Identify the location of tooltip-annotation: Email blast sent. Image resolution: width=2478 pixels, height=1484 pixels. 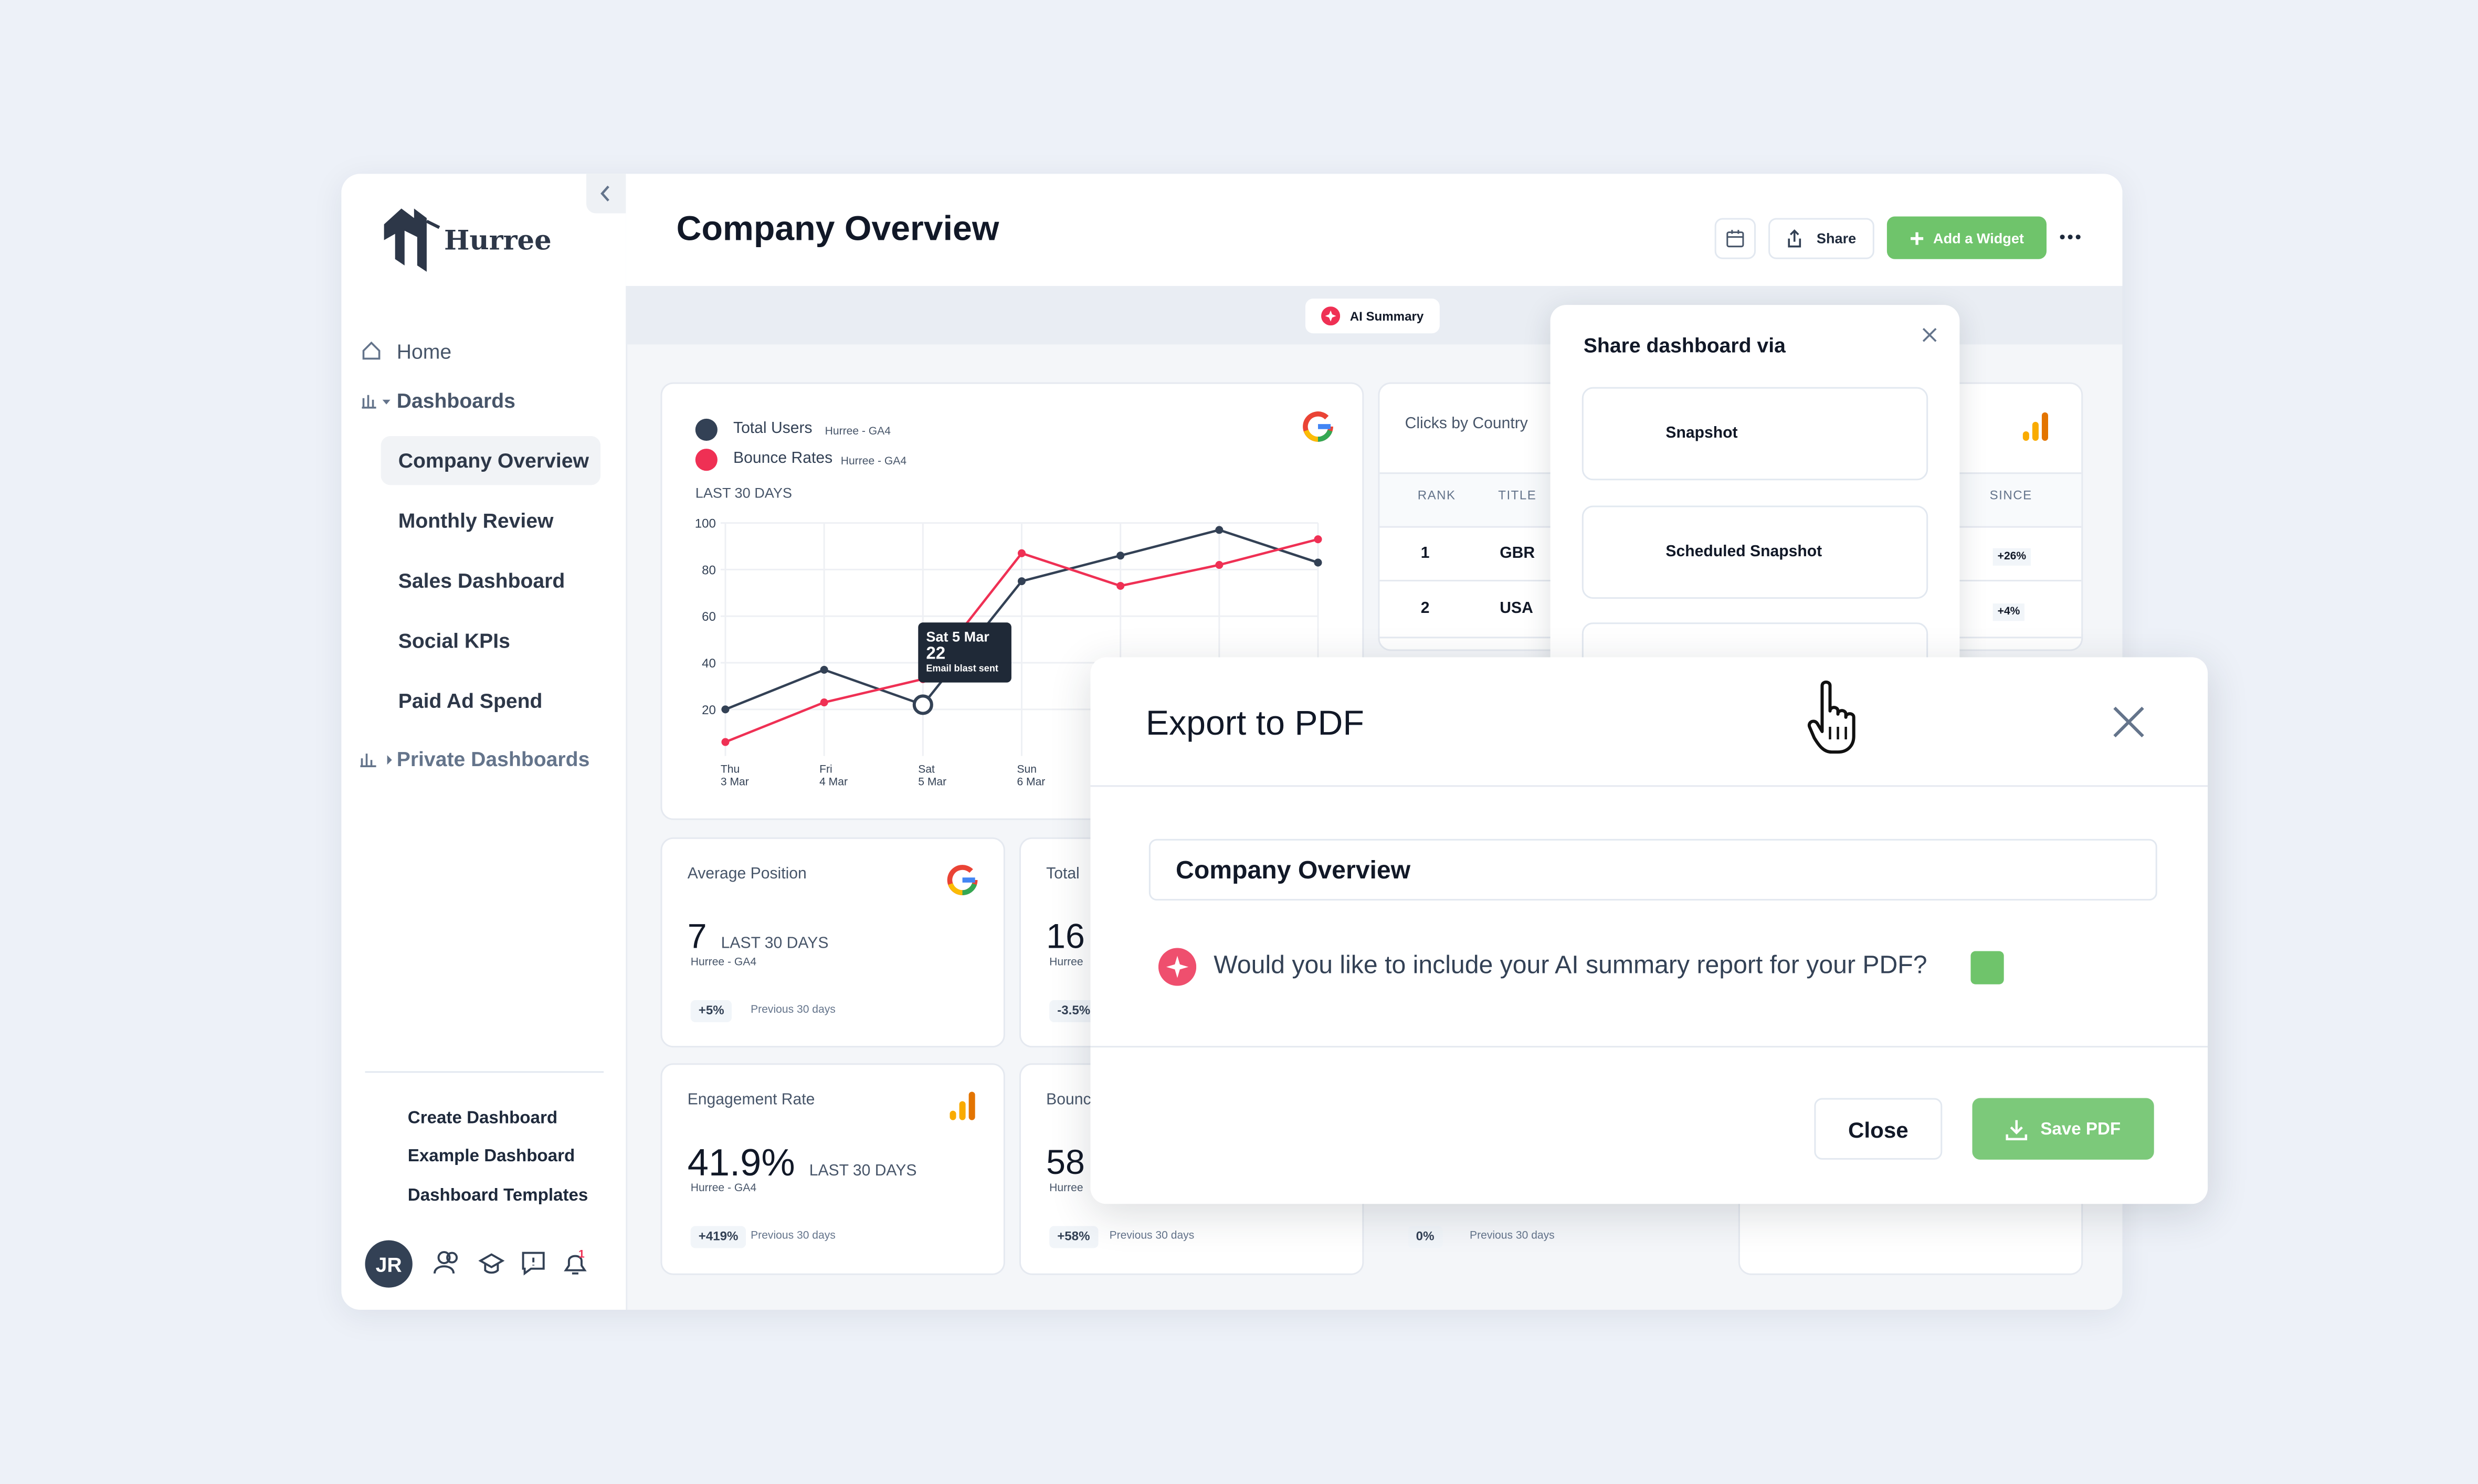
(962, 670).